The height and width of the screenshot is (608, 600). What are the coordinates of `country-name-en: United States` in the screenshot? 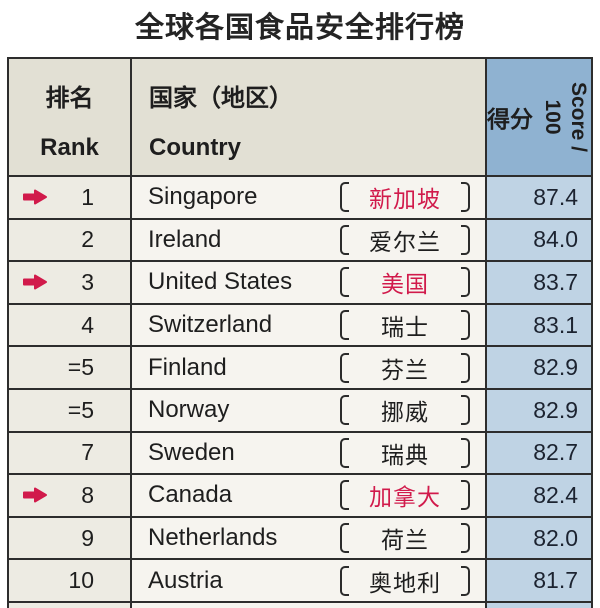 It's located at (220, 282).